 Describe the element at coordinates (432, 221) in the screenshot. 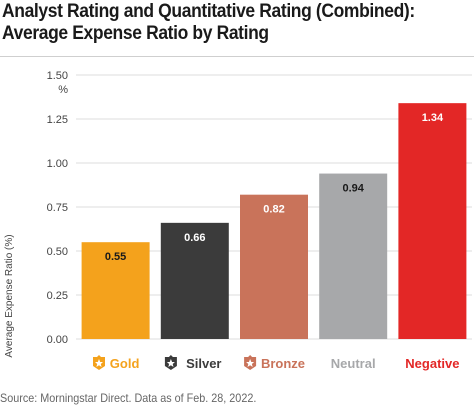

I see `bar-negative` at that location.